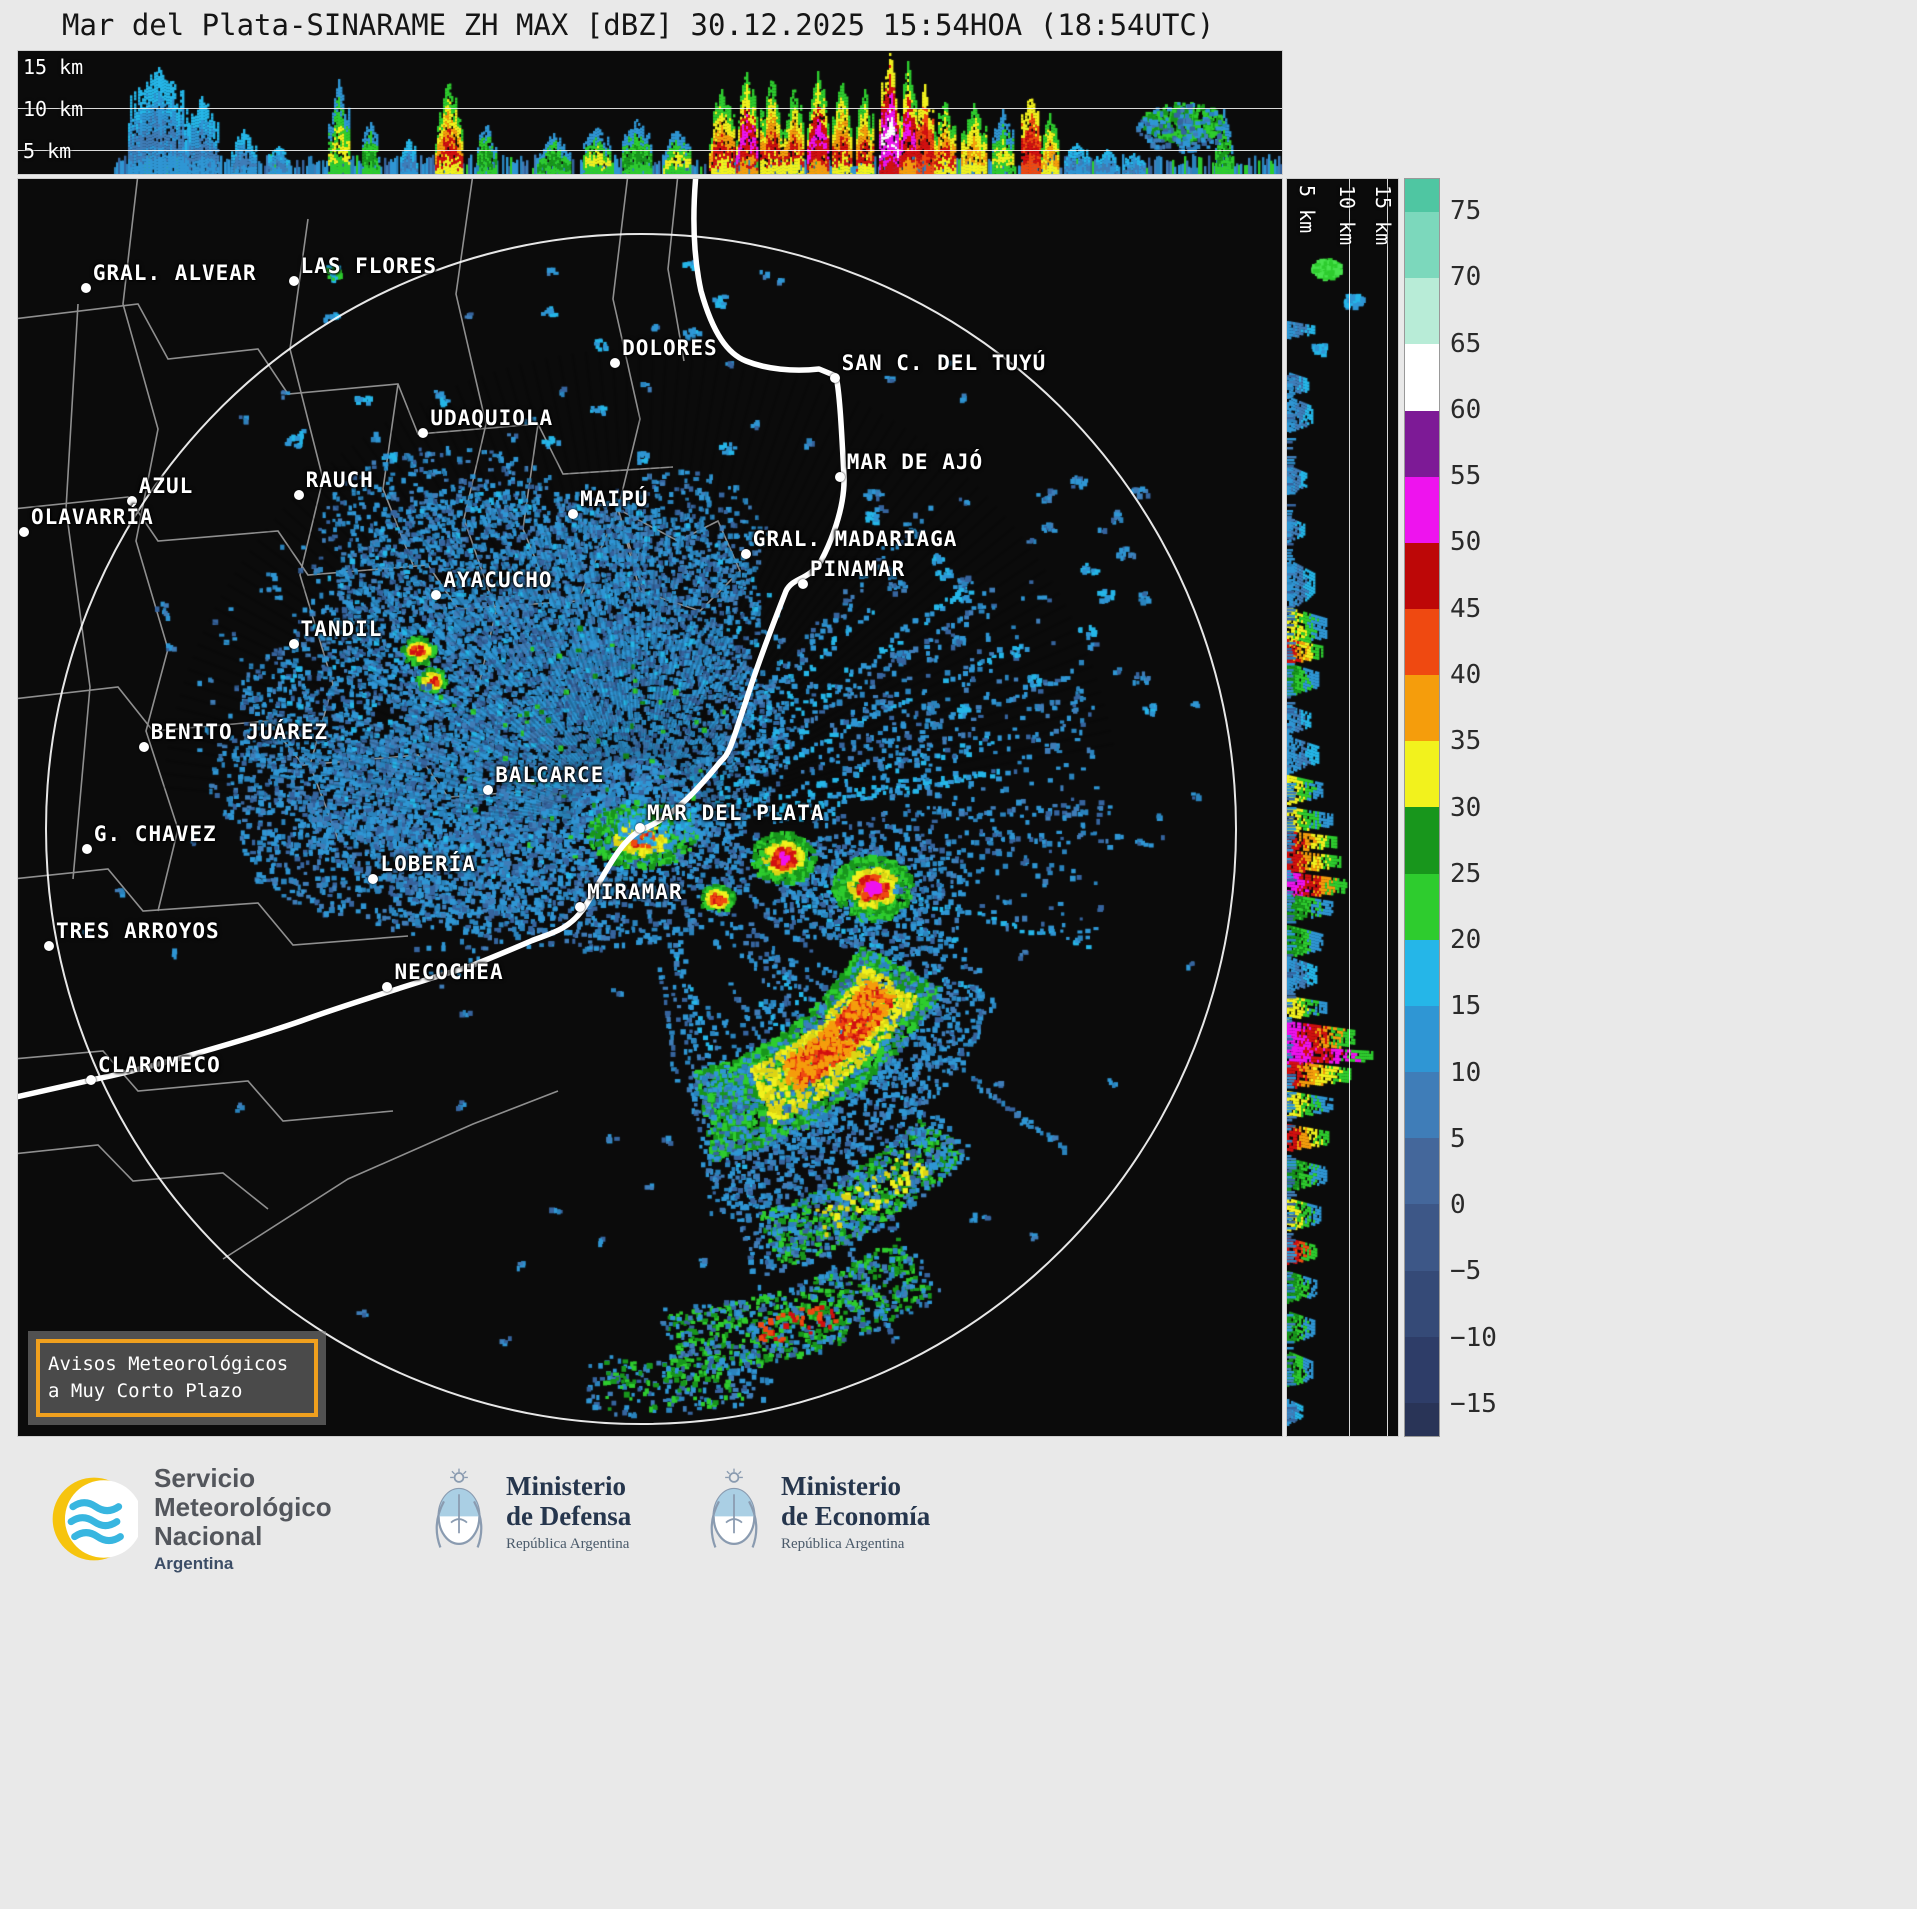 The width and height of the screenshot is (1917, 1909). I want to click on city-label: OLAVARRÍA, so click(92, 517).